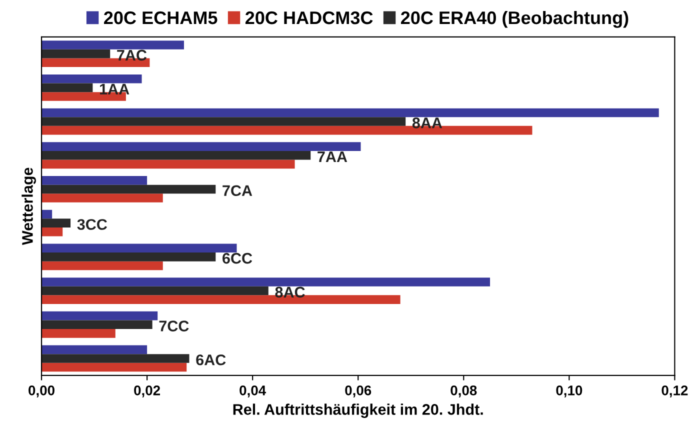 This screenshot has width=692, height=434. I want to click on x-tick-label: 0,04, so click(253, 392).